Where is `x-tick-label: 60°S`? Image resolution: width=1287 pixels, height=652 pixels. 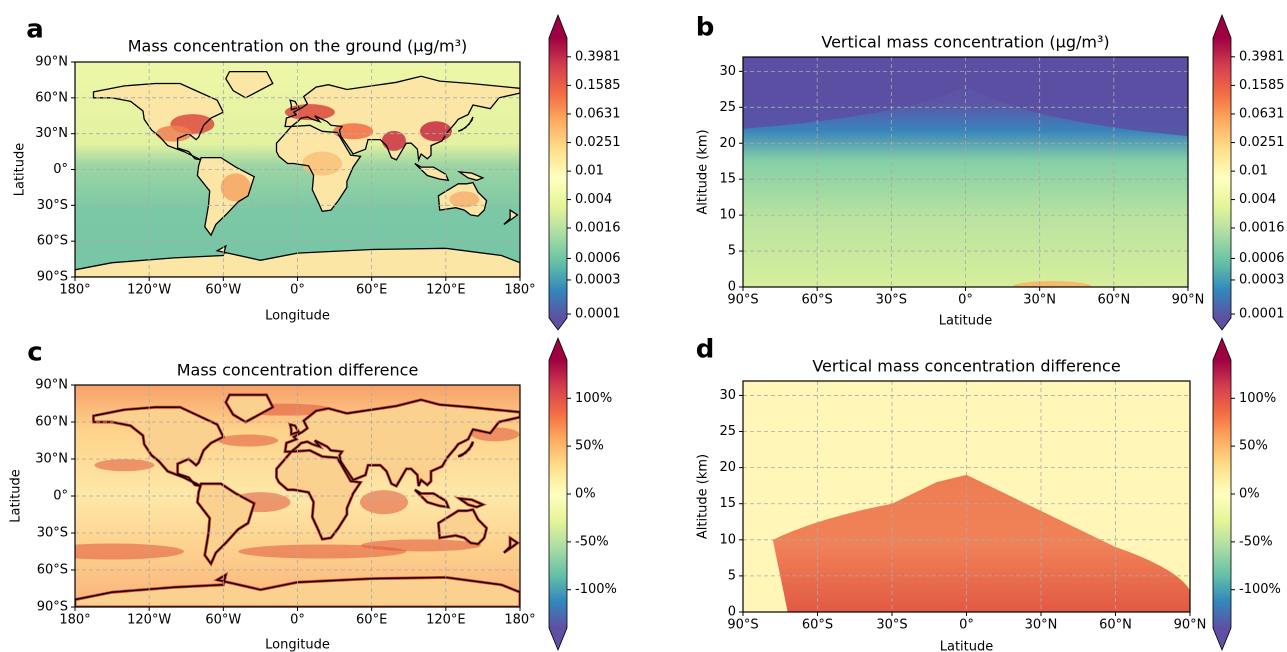 x-tick-label: 60°S is located at coordinates (817, 300).